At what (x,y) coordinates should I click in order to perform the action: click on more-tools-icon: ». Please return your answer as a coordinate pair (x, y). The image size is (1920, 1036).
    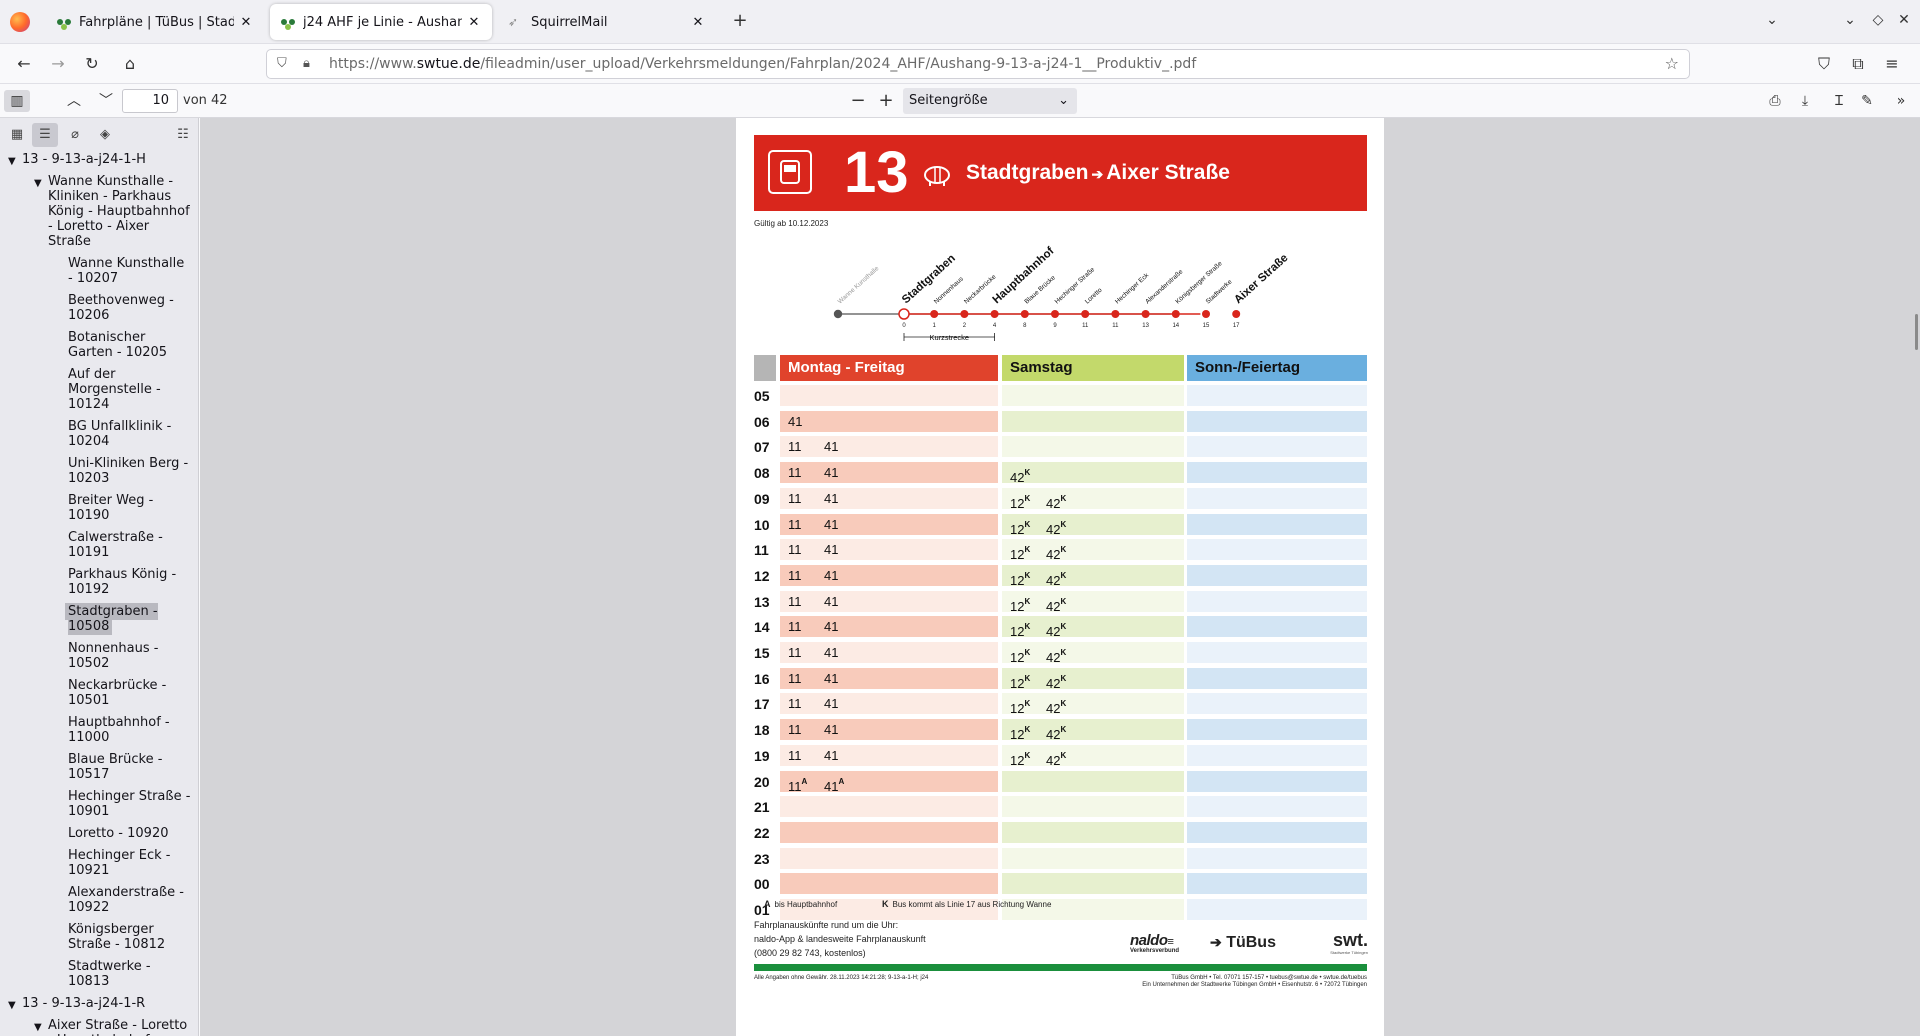
    Looking at the image, I should click on (1901, 101).